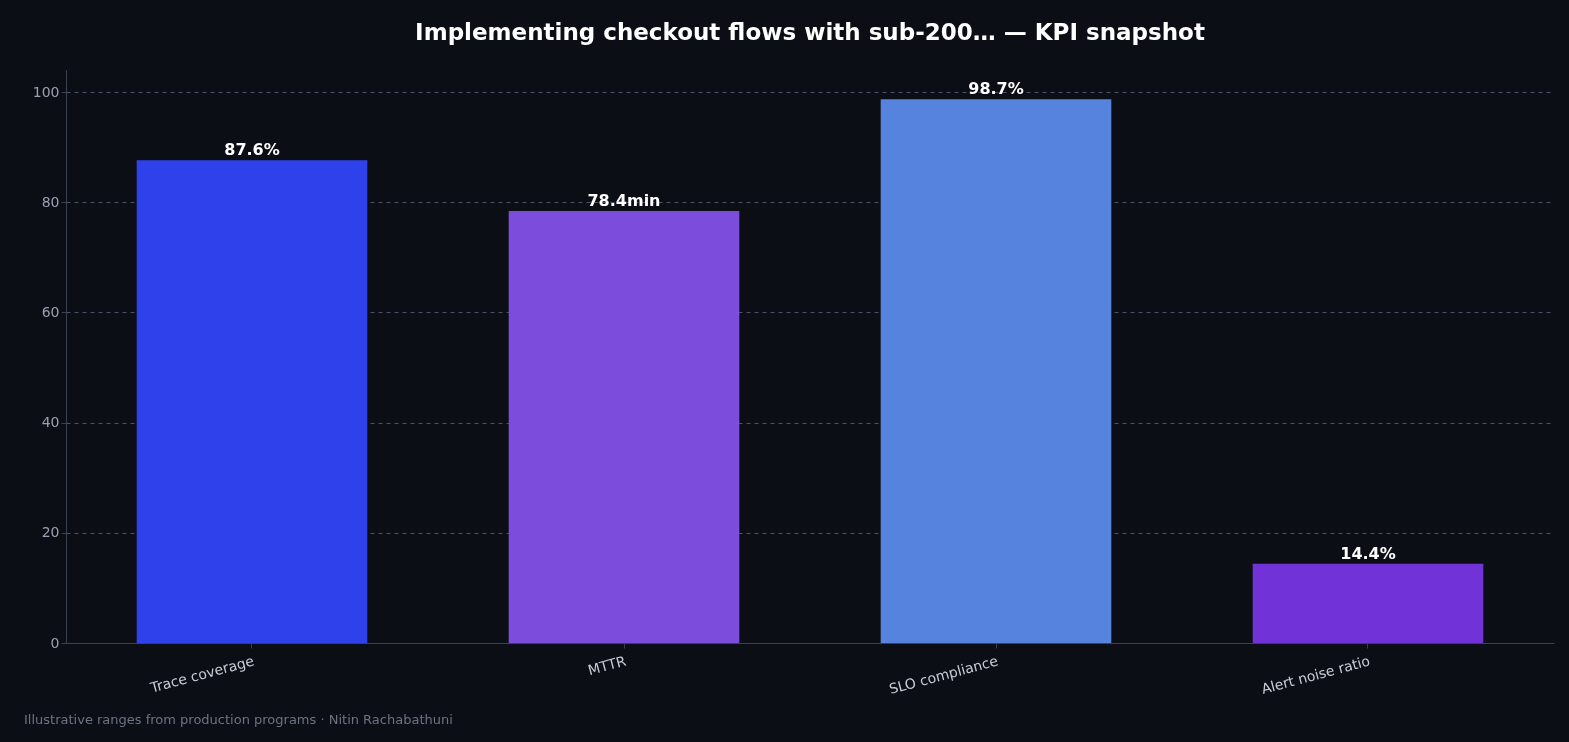 The image size is (1569, 742). I want to click on data-label: 78.4min, so click(624, 201).